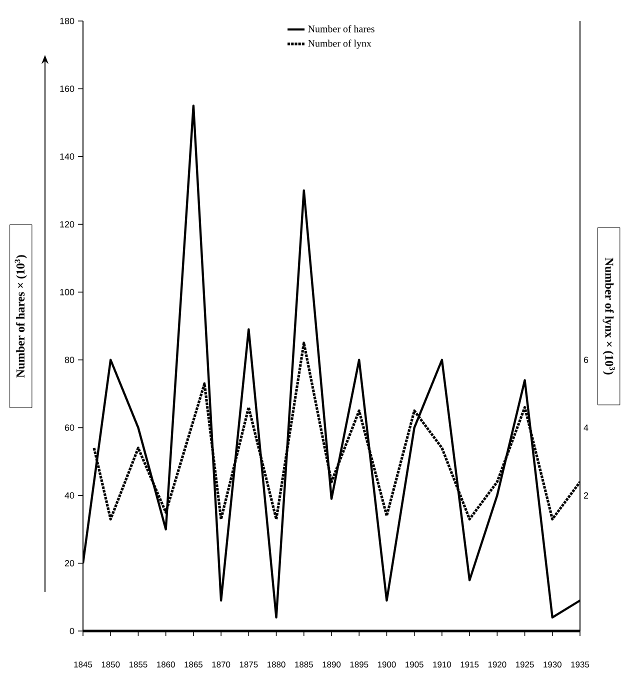  What do you see at coordinates (608, 316) in the screenshot?
I see `y2-axis-title: Number of lynx × (10$^{3}$)` at bounding box center [608, 316].